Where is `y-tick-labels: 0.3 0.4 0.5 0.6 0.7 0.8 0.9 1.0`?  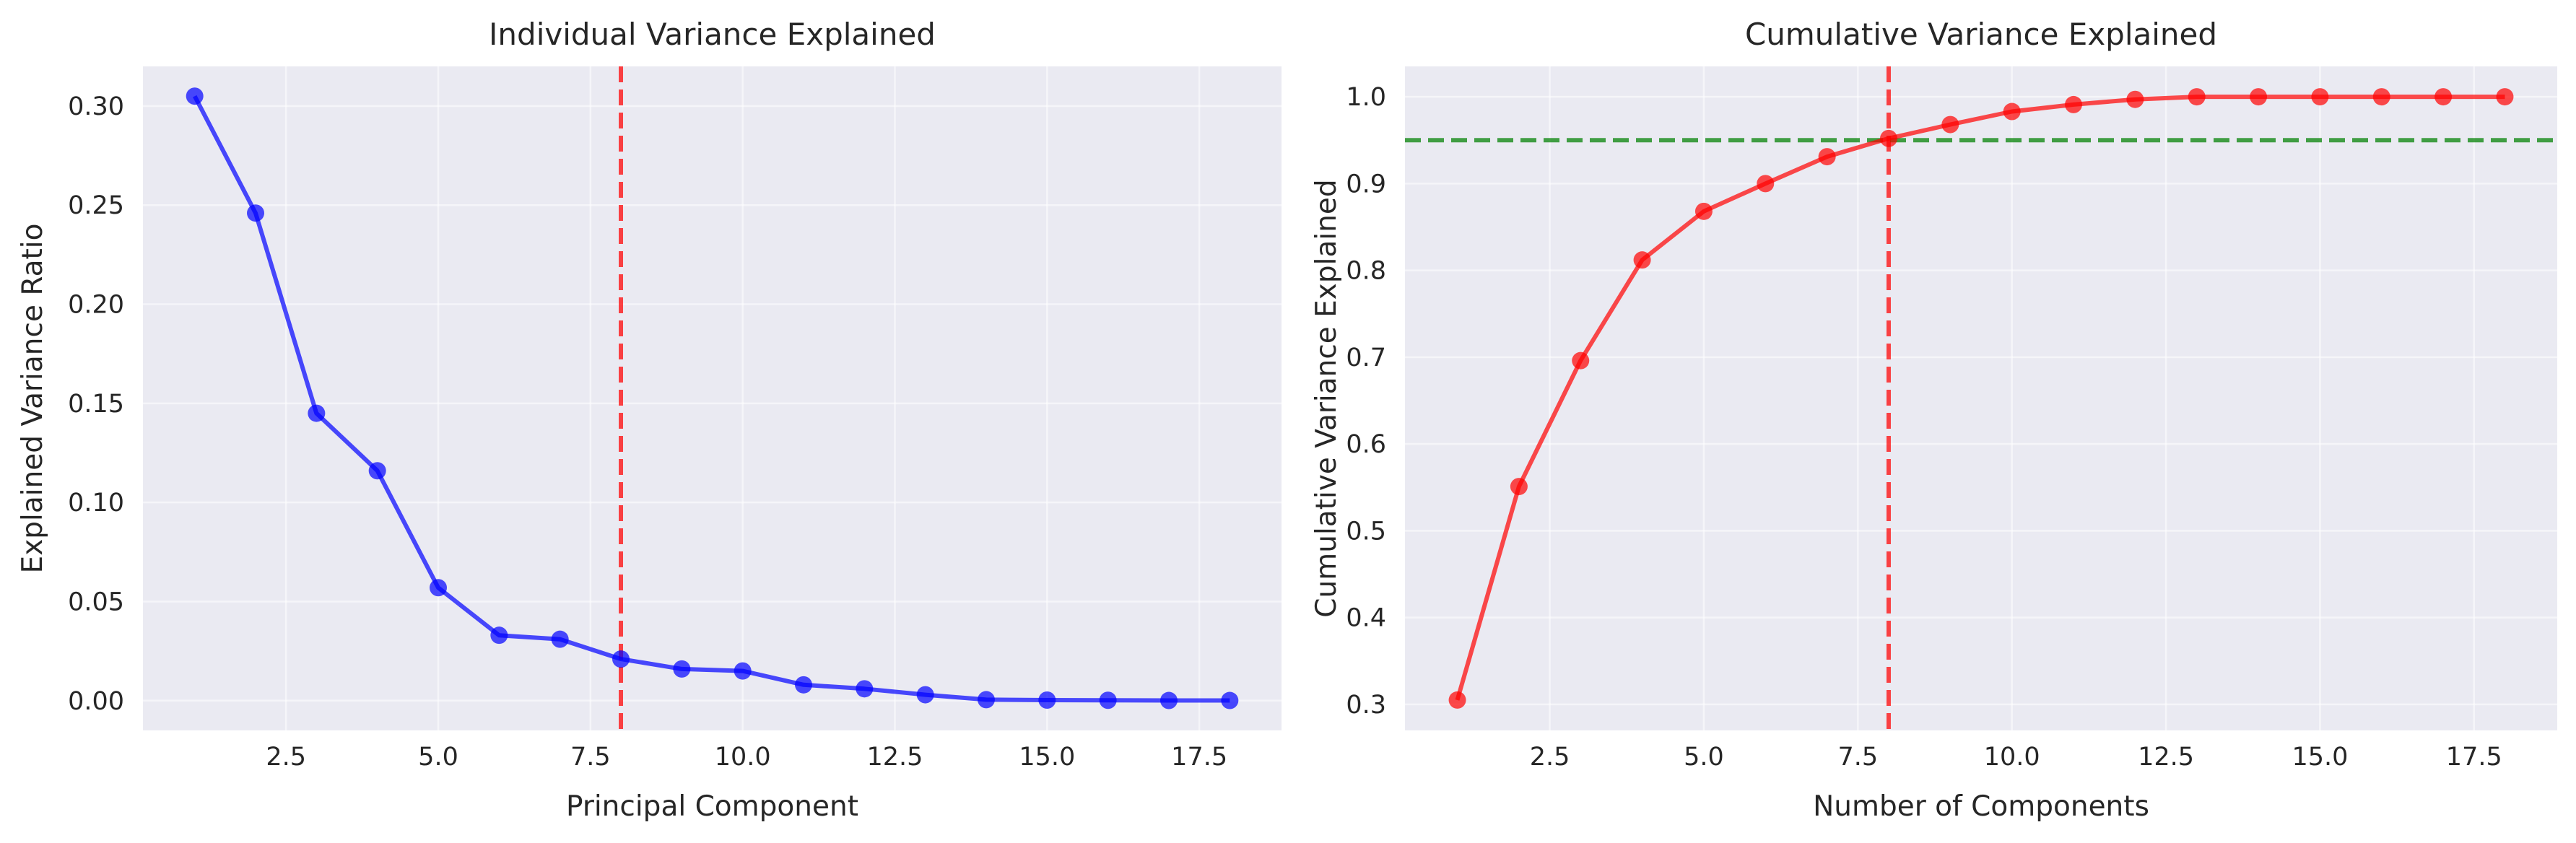
y-tick-labels: 0.3 0.4 0.5 0.6 0.7 0.8 0.9 1.0 is located at coordinates (1366, 401).